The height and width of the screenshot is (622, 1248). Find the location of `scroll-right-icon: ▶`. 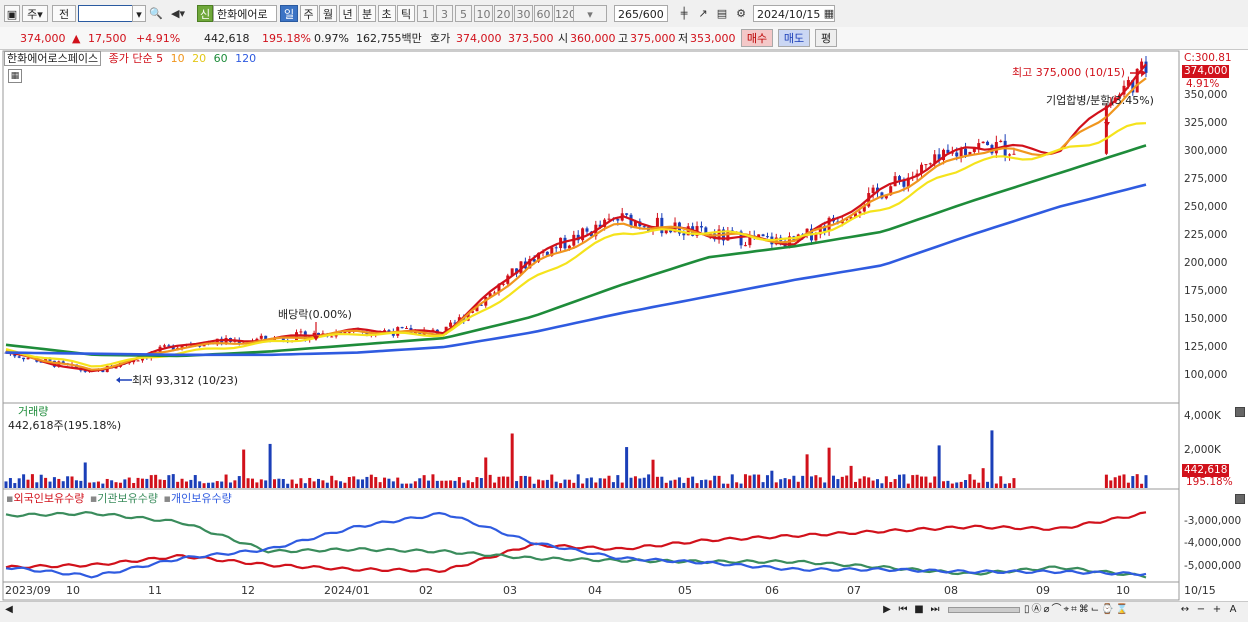

scroll-right-icon: ▶ is located at coordinates (887, 609).